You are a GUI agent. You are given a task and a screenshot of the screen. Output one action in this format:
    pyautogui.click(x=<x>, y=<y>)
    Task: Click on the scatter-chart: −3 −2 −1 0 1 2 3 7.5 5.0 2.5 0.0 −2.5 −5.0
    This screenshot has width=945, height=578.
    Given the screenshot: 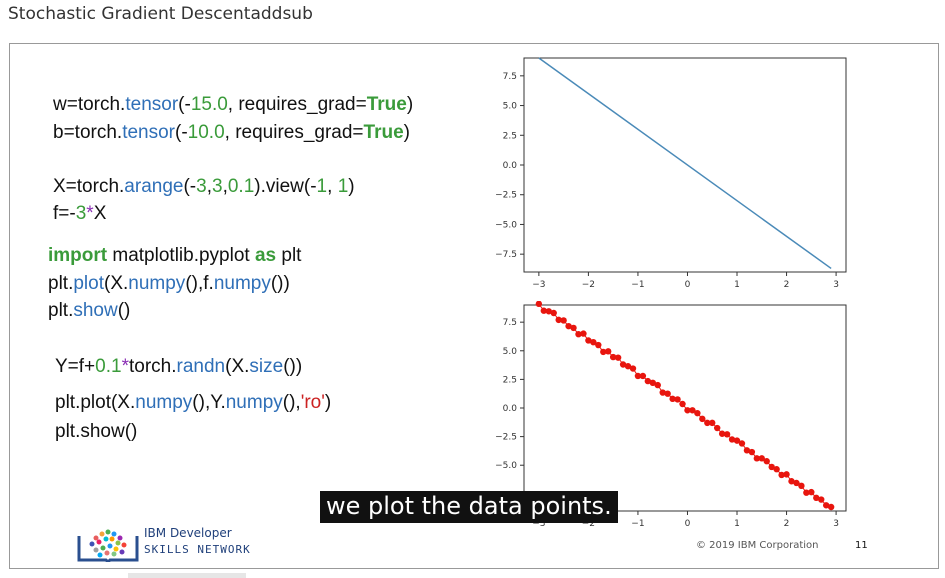 What is the action you would take?
    pyautogui.click(x=671, y=415)
    